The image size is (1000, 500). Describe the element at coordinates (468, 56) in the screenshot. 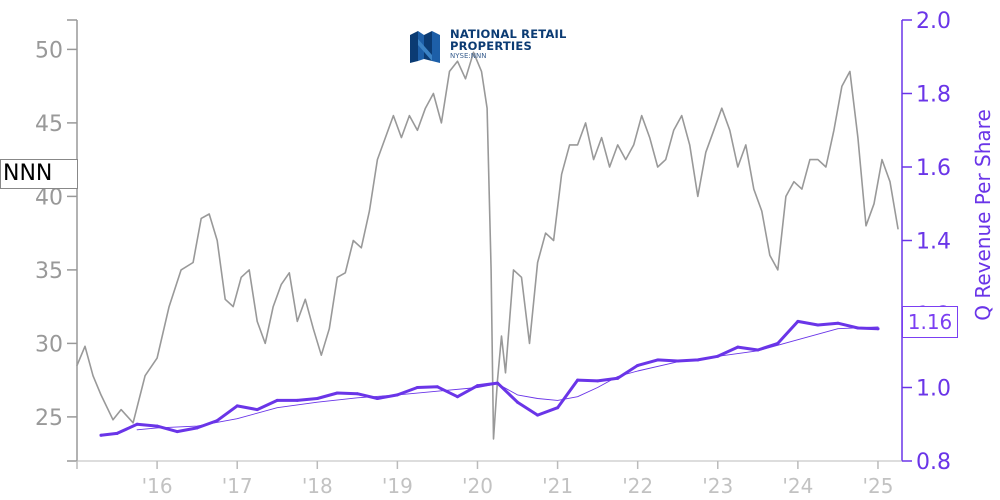

I see `logo-text-line3: NYSE:NNN` at that location.